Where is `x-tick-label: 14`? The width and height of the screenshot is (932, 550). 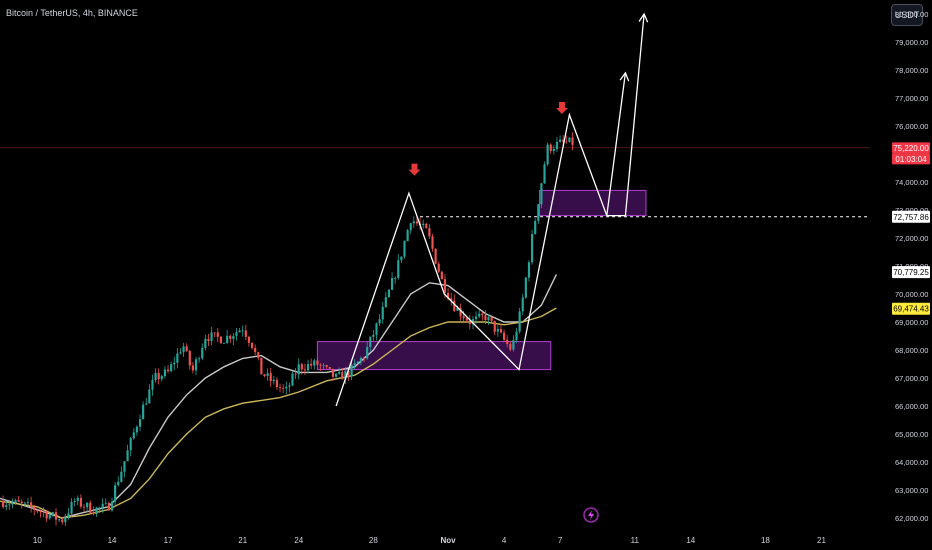 x-tick-label: 14 is located at coordinates (112, 540).